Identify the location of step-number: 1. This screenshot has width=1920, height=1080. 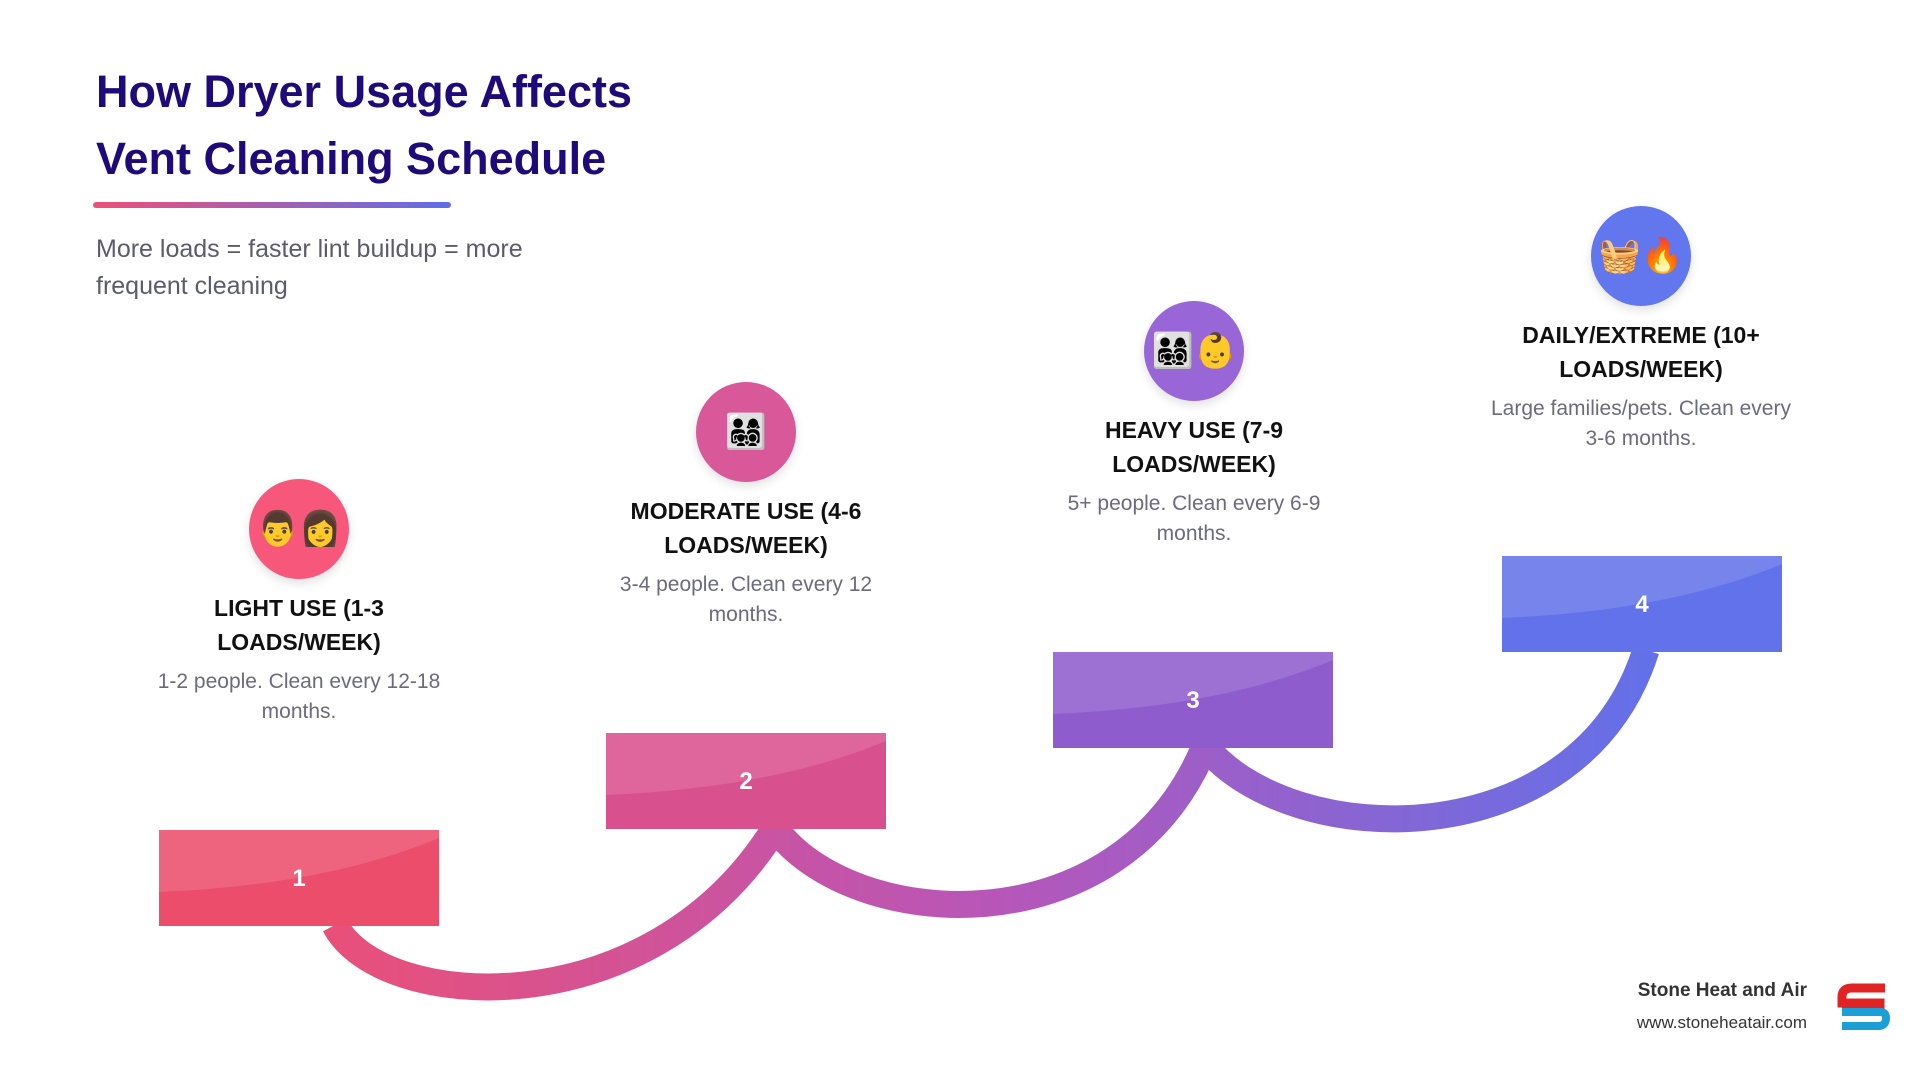
(298, 878).